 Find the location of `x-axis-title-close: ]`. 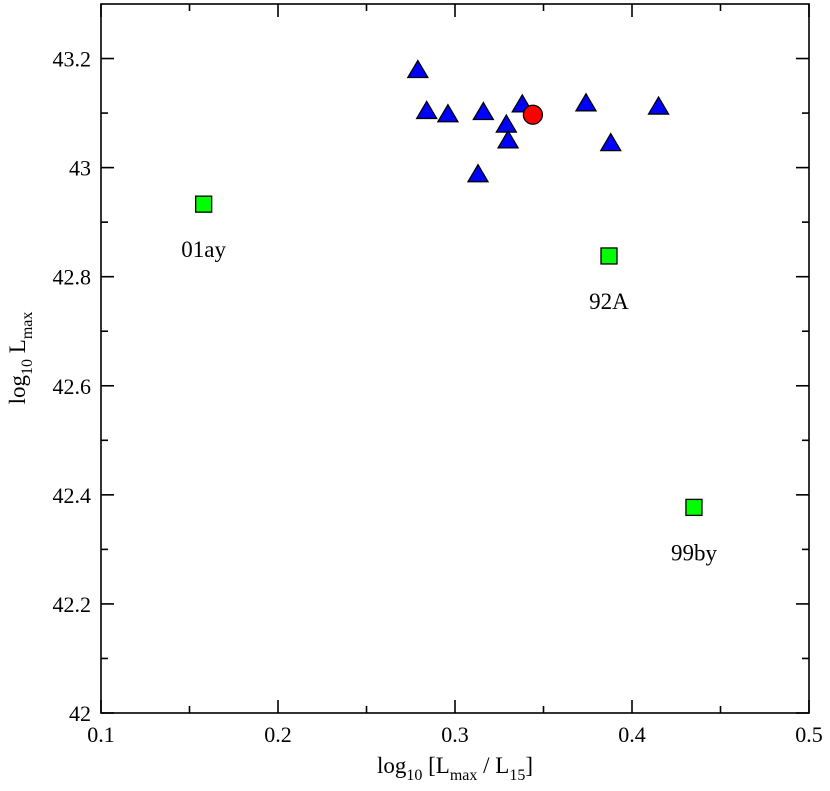

x-axis-title-close: ] is located at coordinates (529, 765).